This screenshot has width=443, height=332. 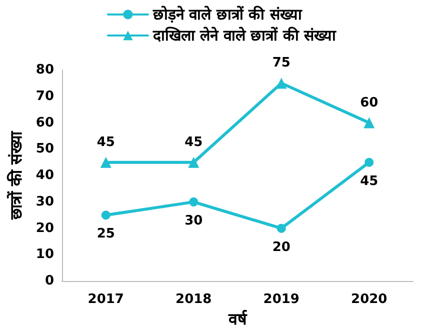 What do you see at coordinates (281, 247) in the screenshot?
I see `data-label: 20` at bounding box center [281, 247].